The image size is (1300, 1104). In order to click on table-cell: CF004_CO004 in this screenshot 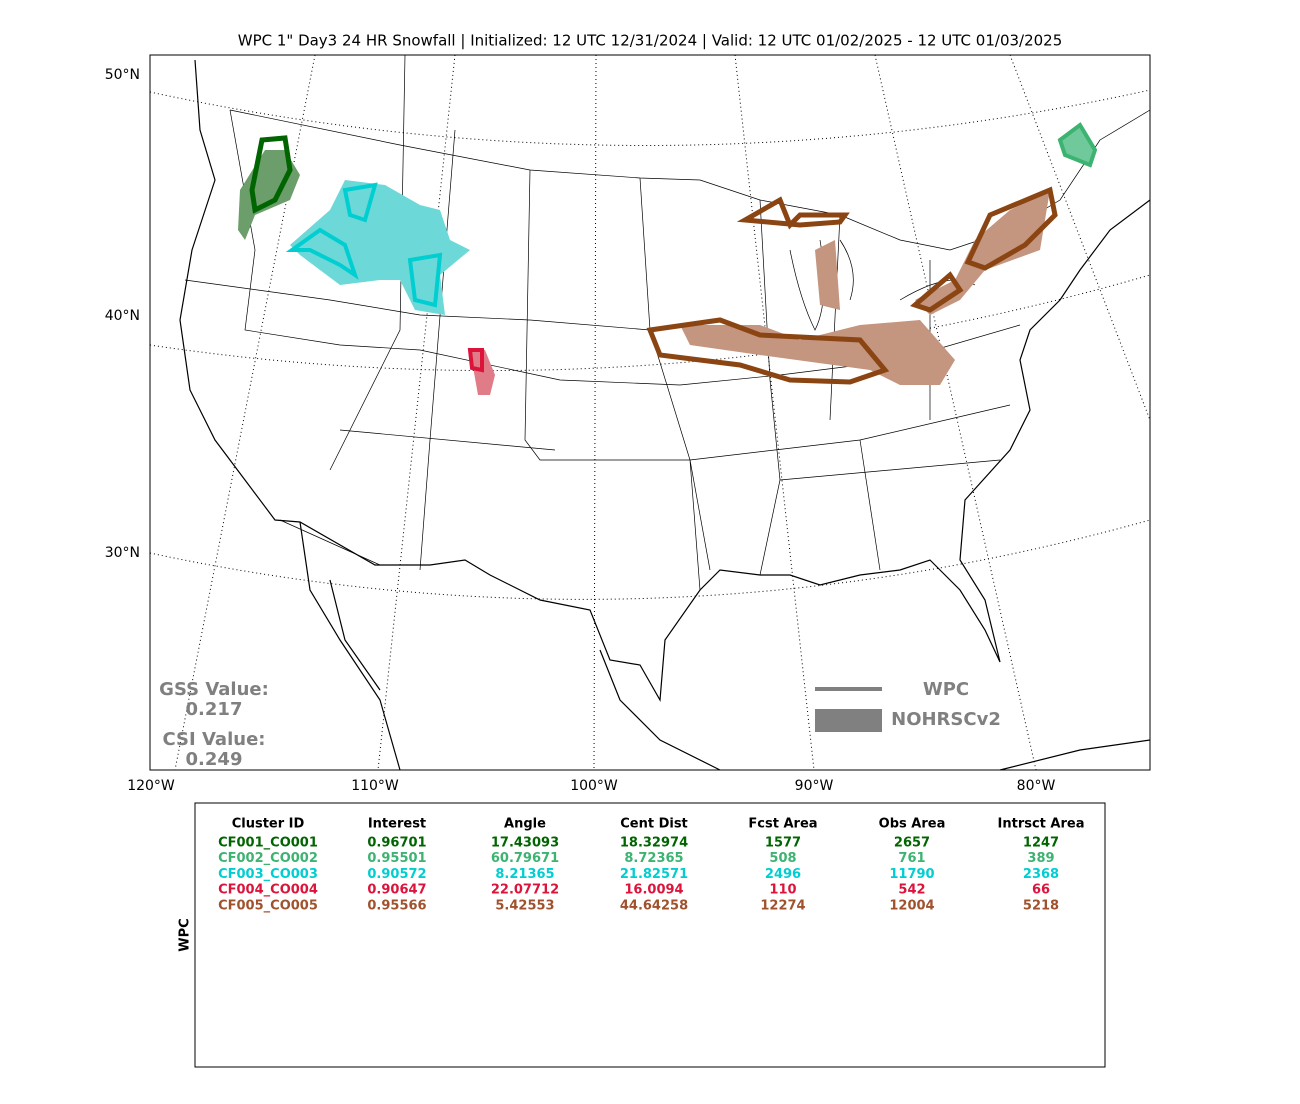, I will do `click(268, 890)`.